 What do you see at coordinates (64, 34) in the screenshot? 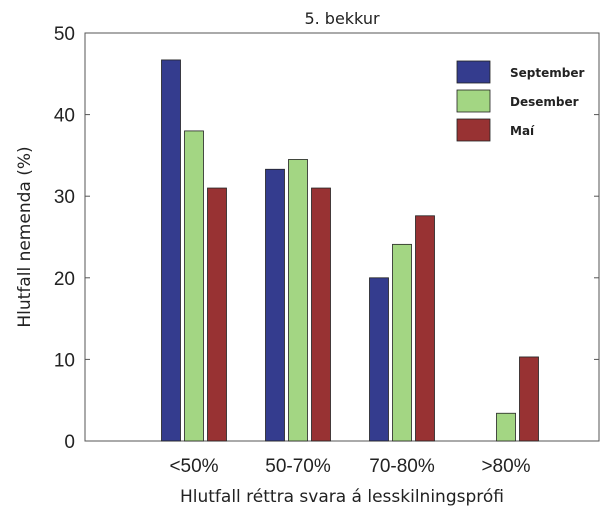
I see `y-tick-label: 50` at bounding box center [64, 34].